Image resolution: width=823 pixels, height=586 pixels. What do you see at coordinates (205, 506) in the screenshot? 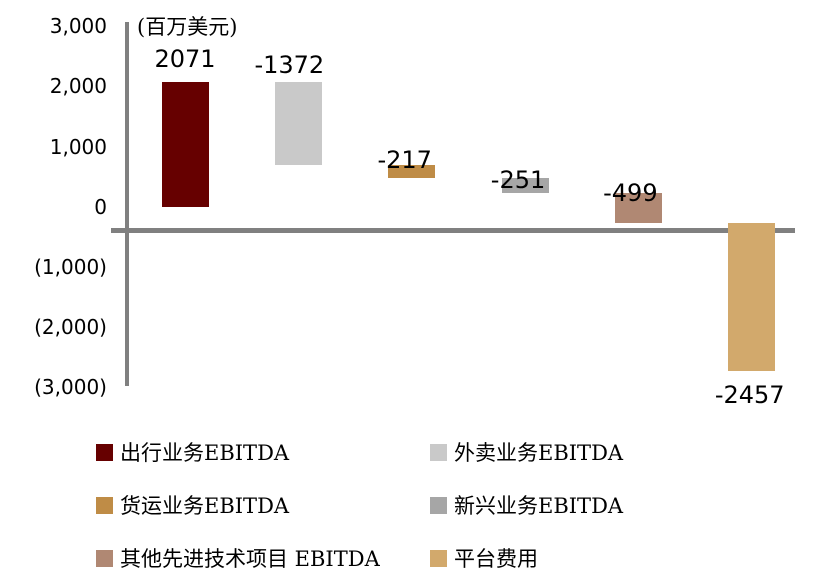
I see `legend-label-2: 货运业务EBITDA` at bounding box center [205, 506].